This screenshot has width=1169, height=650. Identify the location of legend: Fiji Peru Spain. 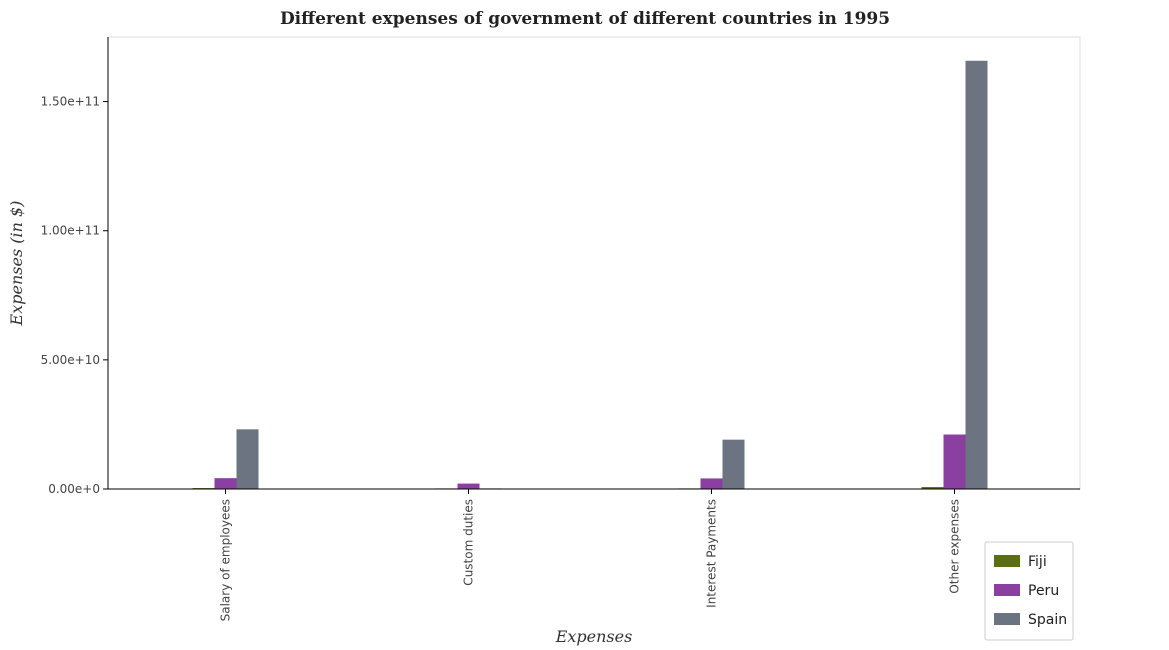
(1029, 591).